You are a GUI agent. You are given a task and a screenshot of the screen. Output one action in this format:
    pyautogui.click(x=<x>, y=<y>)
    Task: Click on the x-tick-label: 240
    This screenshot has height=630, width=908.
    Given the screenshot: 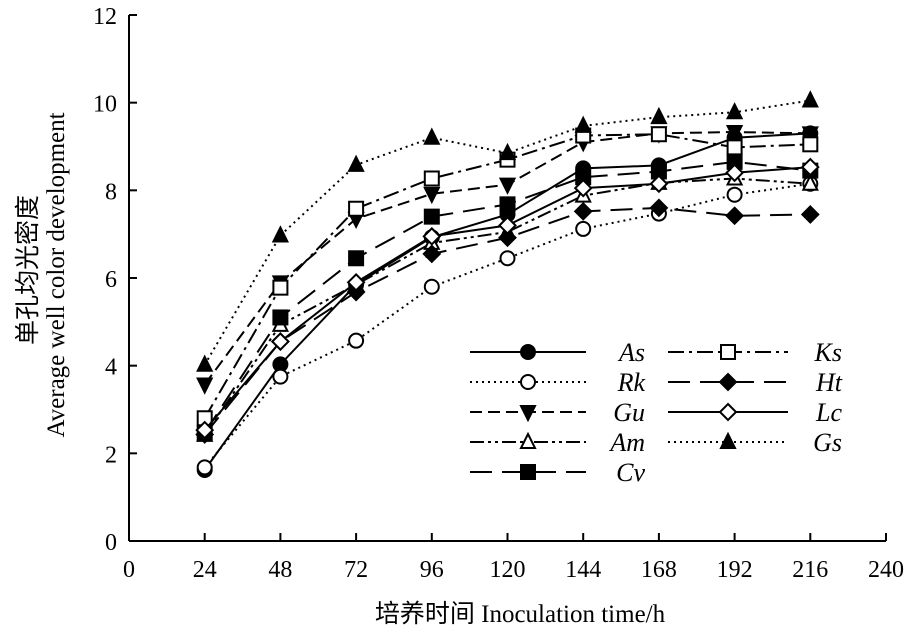 What is the action you would take?
    pyautogui.click(x=886, y=570)
    